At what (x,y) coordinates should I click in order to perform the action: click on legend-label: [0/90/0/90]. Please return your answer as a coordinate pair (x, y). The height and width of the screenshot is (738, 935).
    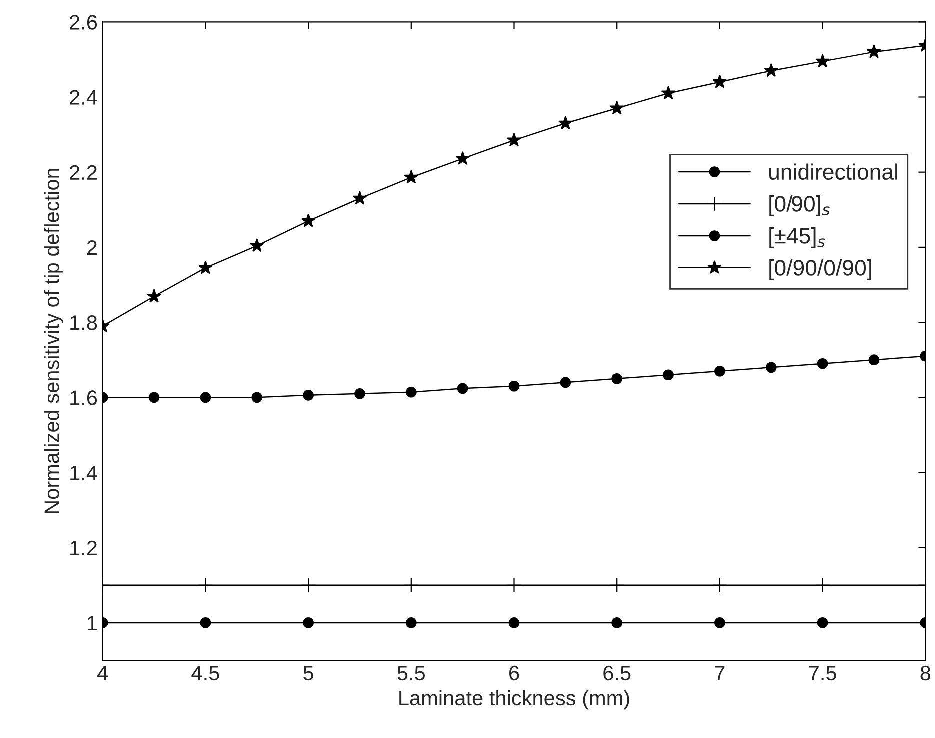
    Looking at the image, I should click on (821, 270).